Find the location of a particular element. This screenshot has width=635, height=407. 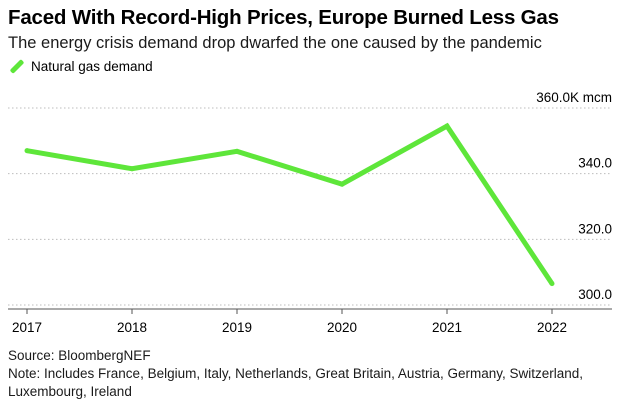

x-tick-label: 2022 is located at coordinates (552, 327).